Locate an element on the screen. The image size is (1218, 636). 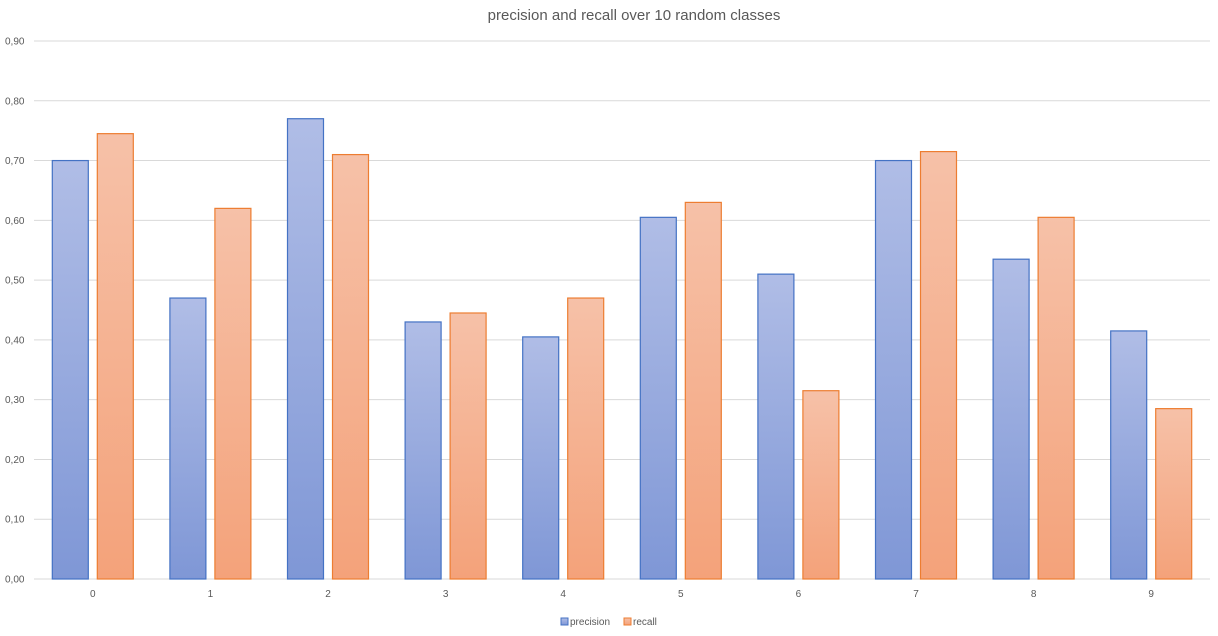
x-tick-label: 6 is located at coordinates (799, 594).